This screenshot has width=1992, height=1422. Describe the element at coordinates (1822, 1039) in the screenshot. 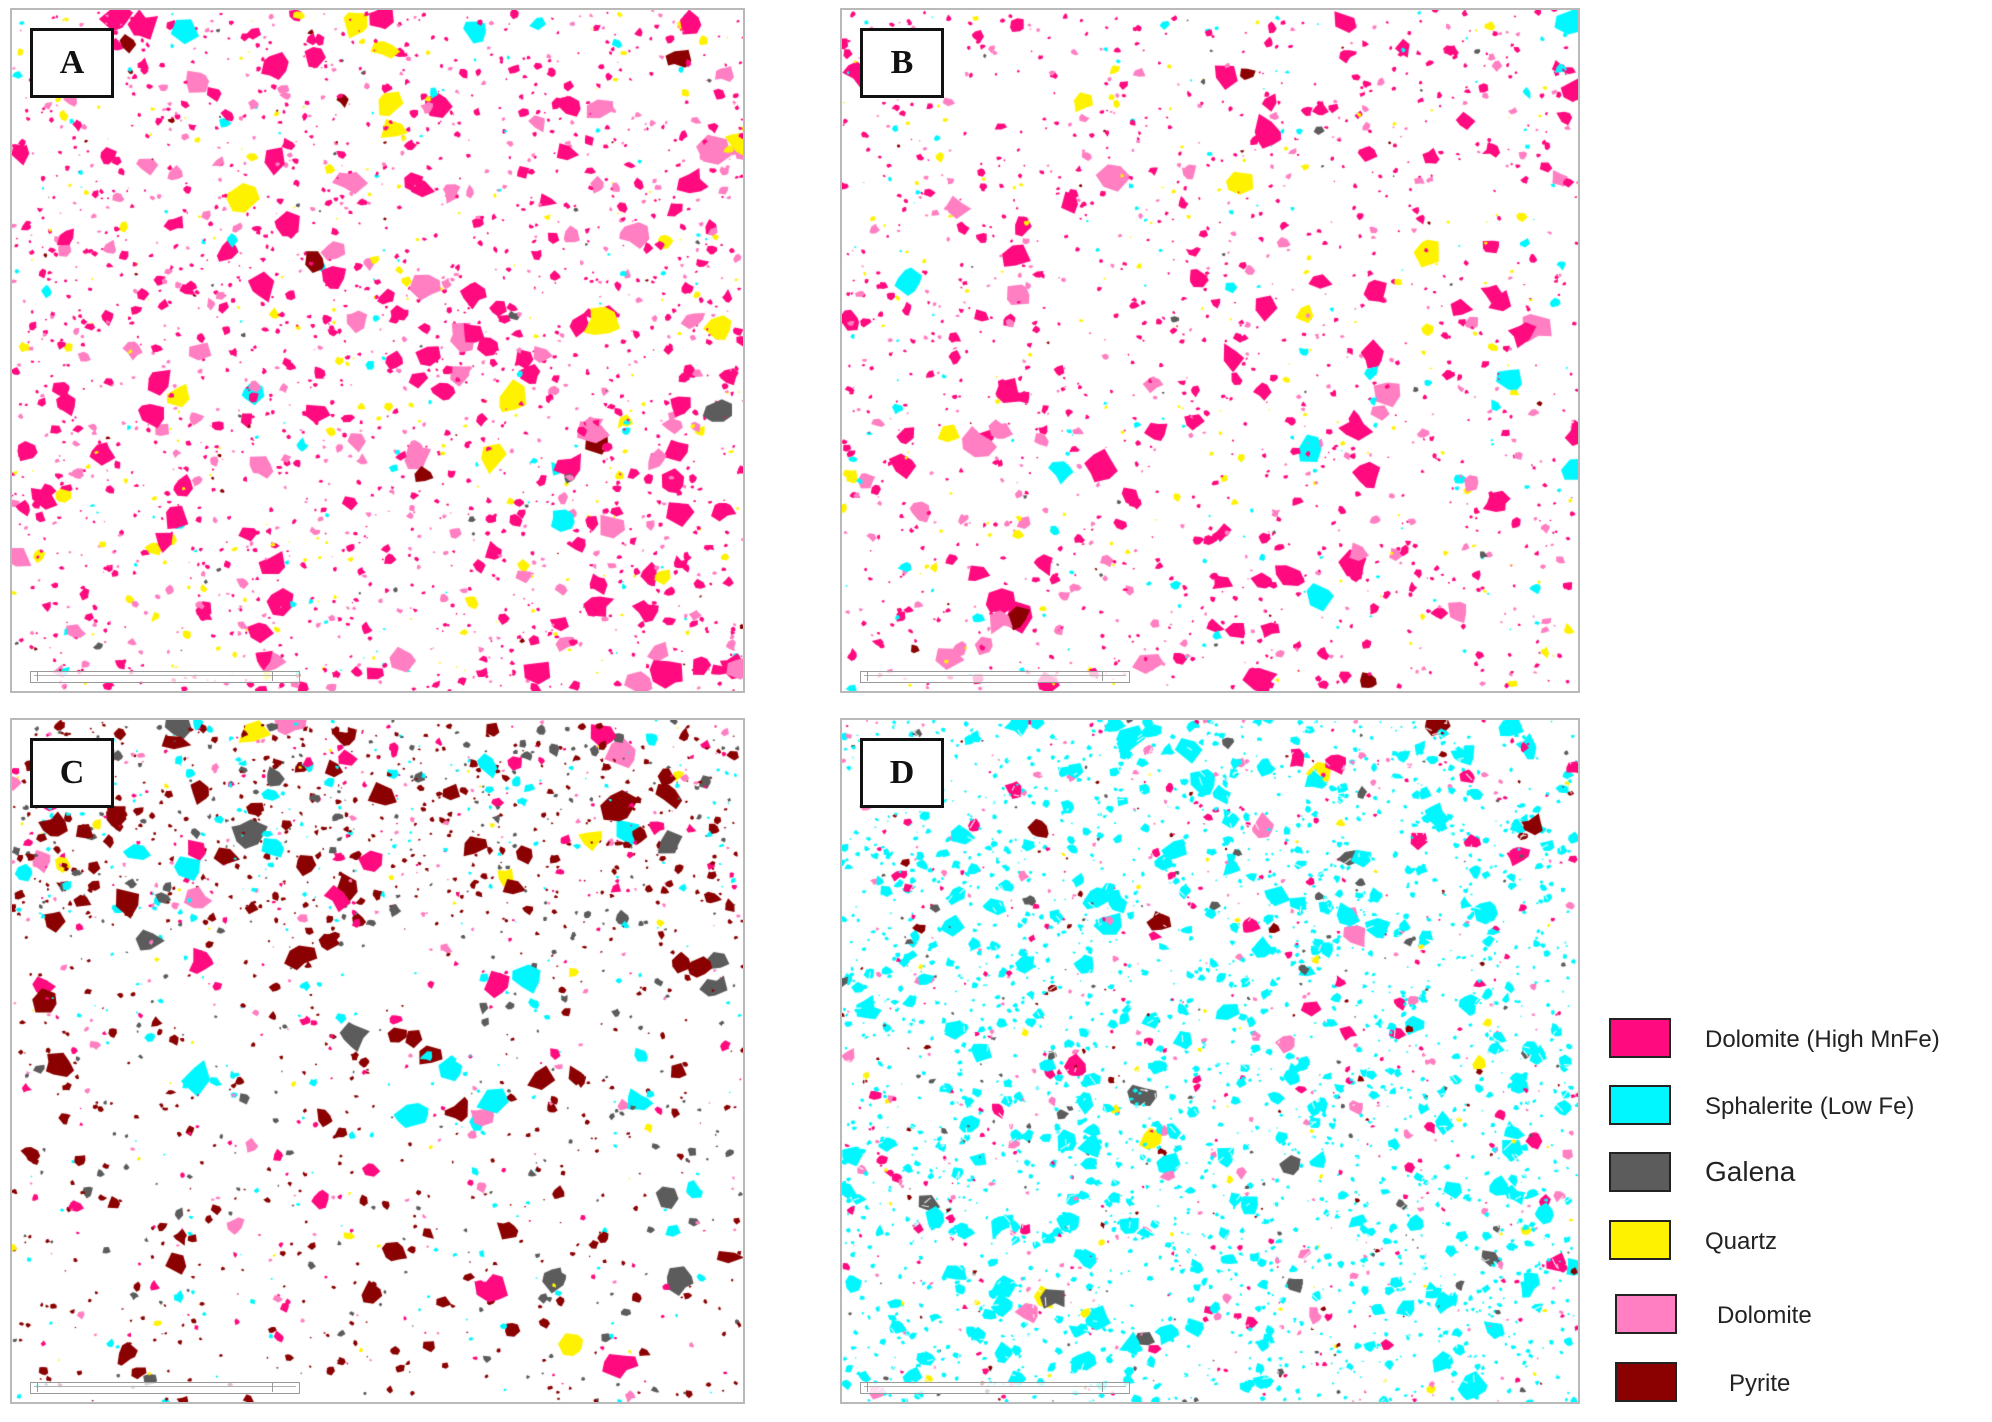

I see `legend-label: Dolomite (High MnFe)` at that location.